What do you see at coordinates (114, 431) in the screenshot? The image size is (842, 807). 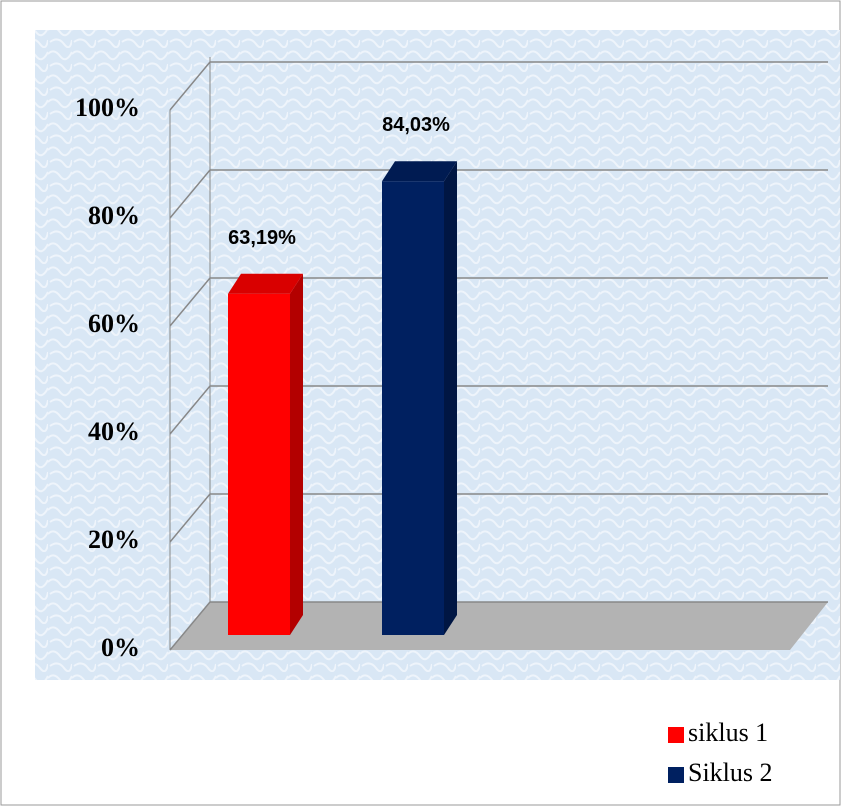 I see `y-tick-label: 40%` at bounding box center [114, 431].